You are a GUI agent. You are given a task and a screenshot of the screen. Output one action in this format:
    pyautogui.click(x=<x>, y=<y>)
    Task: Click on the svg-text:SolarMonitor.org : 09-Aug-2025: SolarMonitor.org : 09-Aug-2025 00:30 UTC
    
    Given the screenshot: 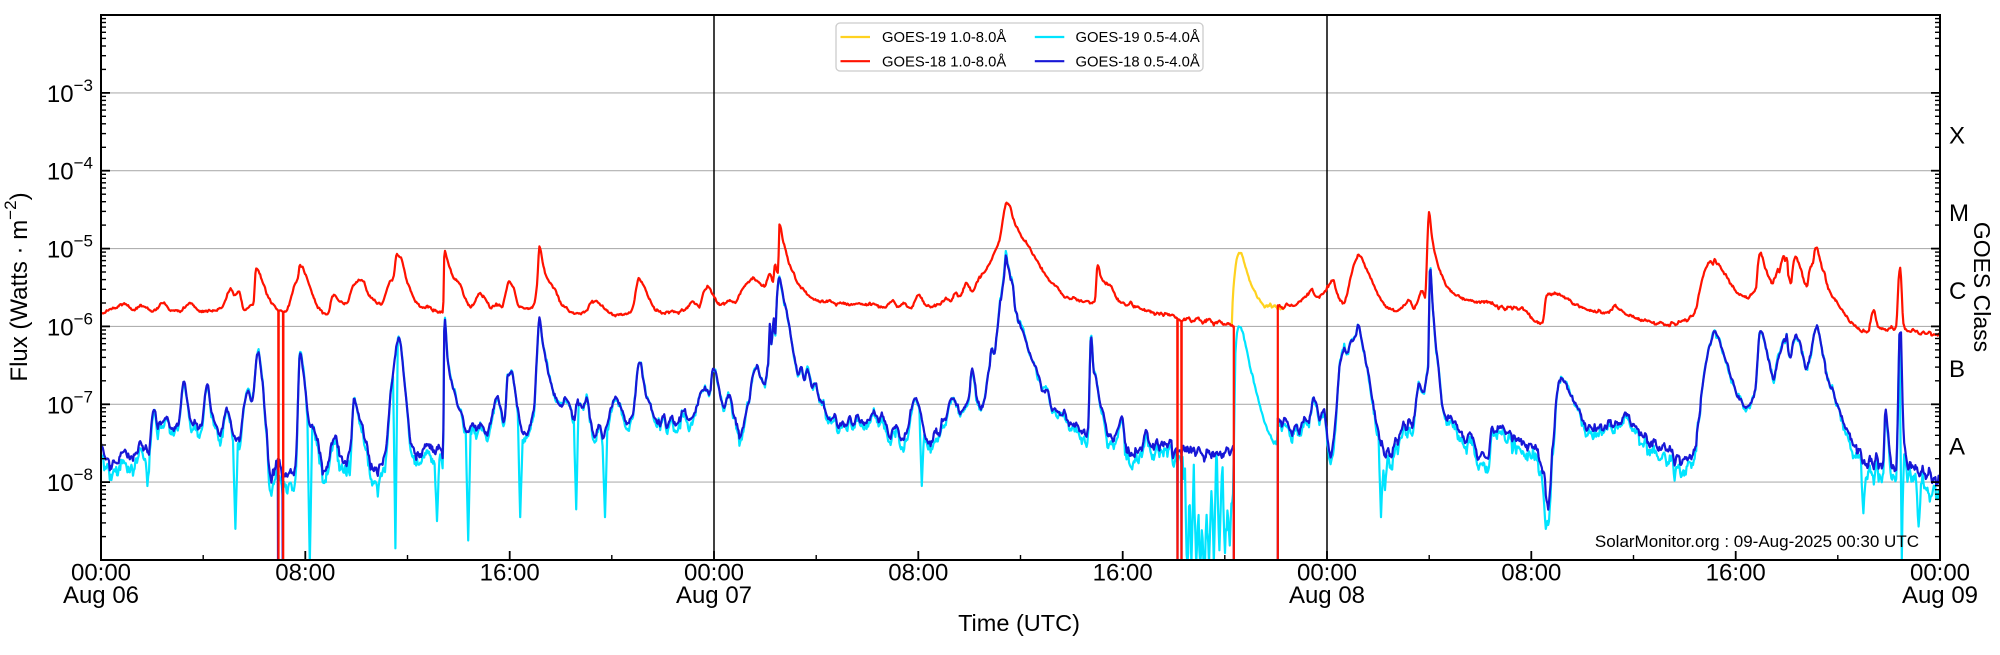 What is the action you would take?
    pyautogui.click(x=1757, y=541)
    